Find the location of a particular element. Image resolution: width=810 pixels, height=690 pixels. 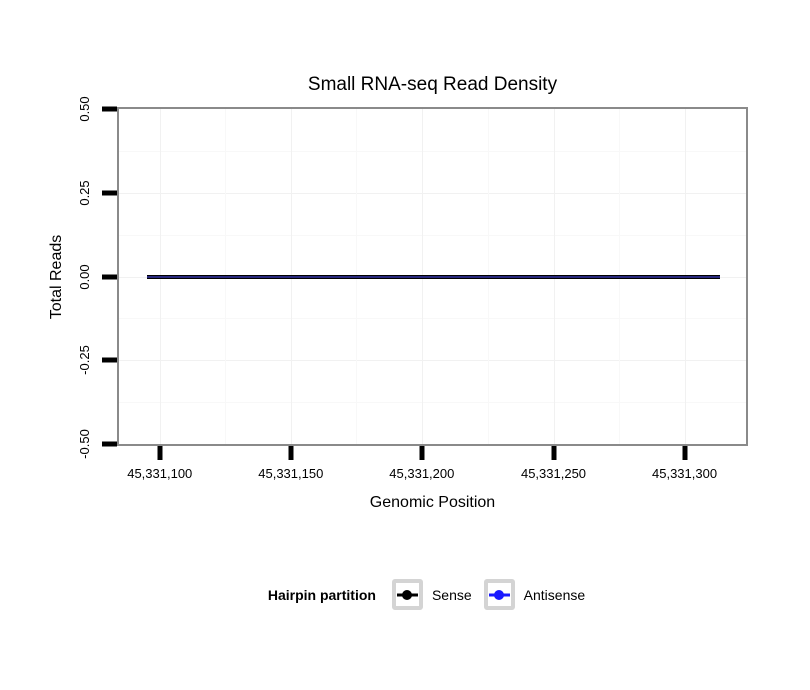

legend-key-sense is located at coordinates (407, 594).